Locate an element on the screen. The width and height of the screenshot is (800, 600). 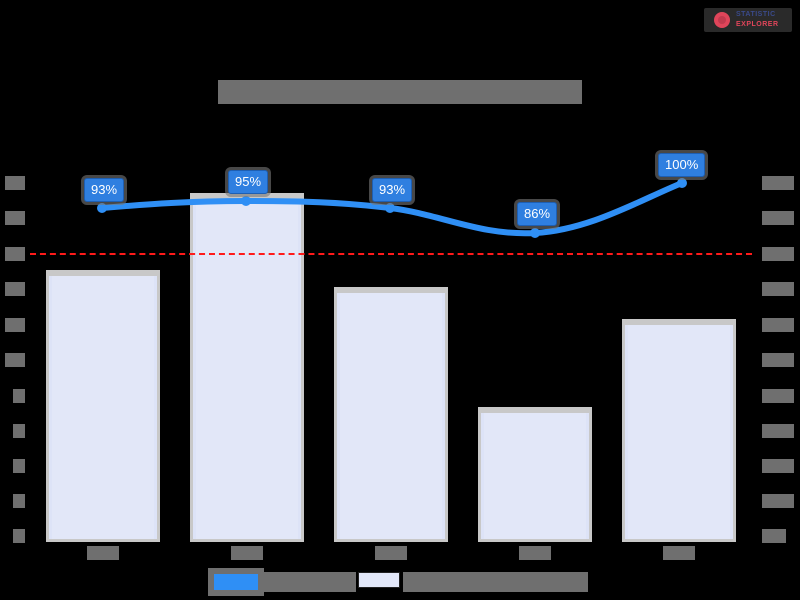
logo-text-top: STATISTIC is located at coordinates (756, 14).